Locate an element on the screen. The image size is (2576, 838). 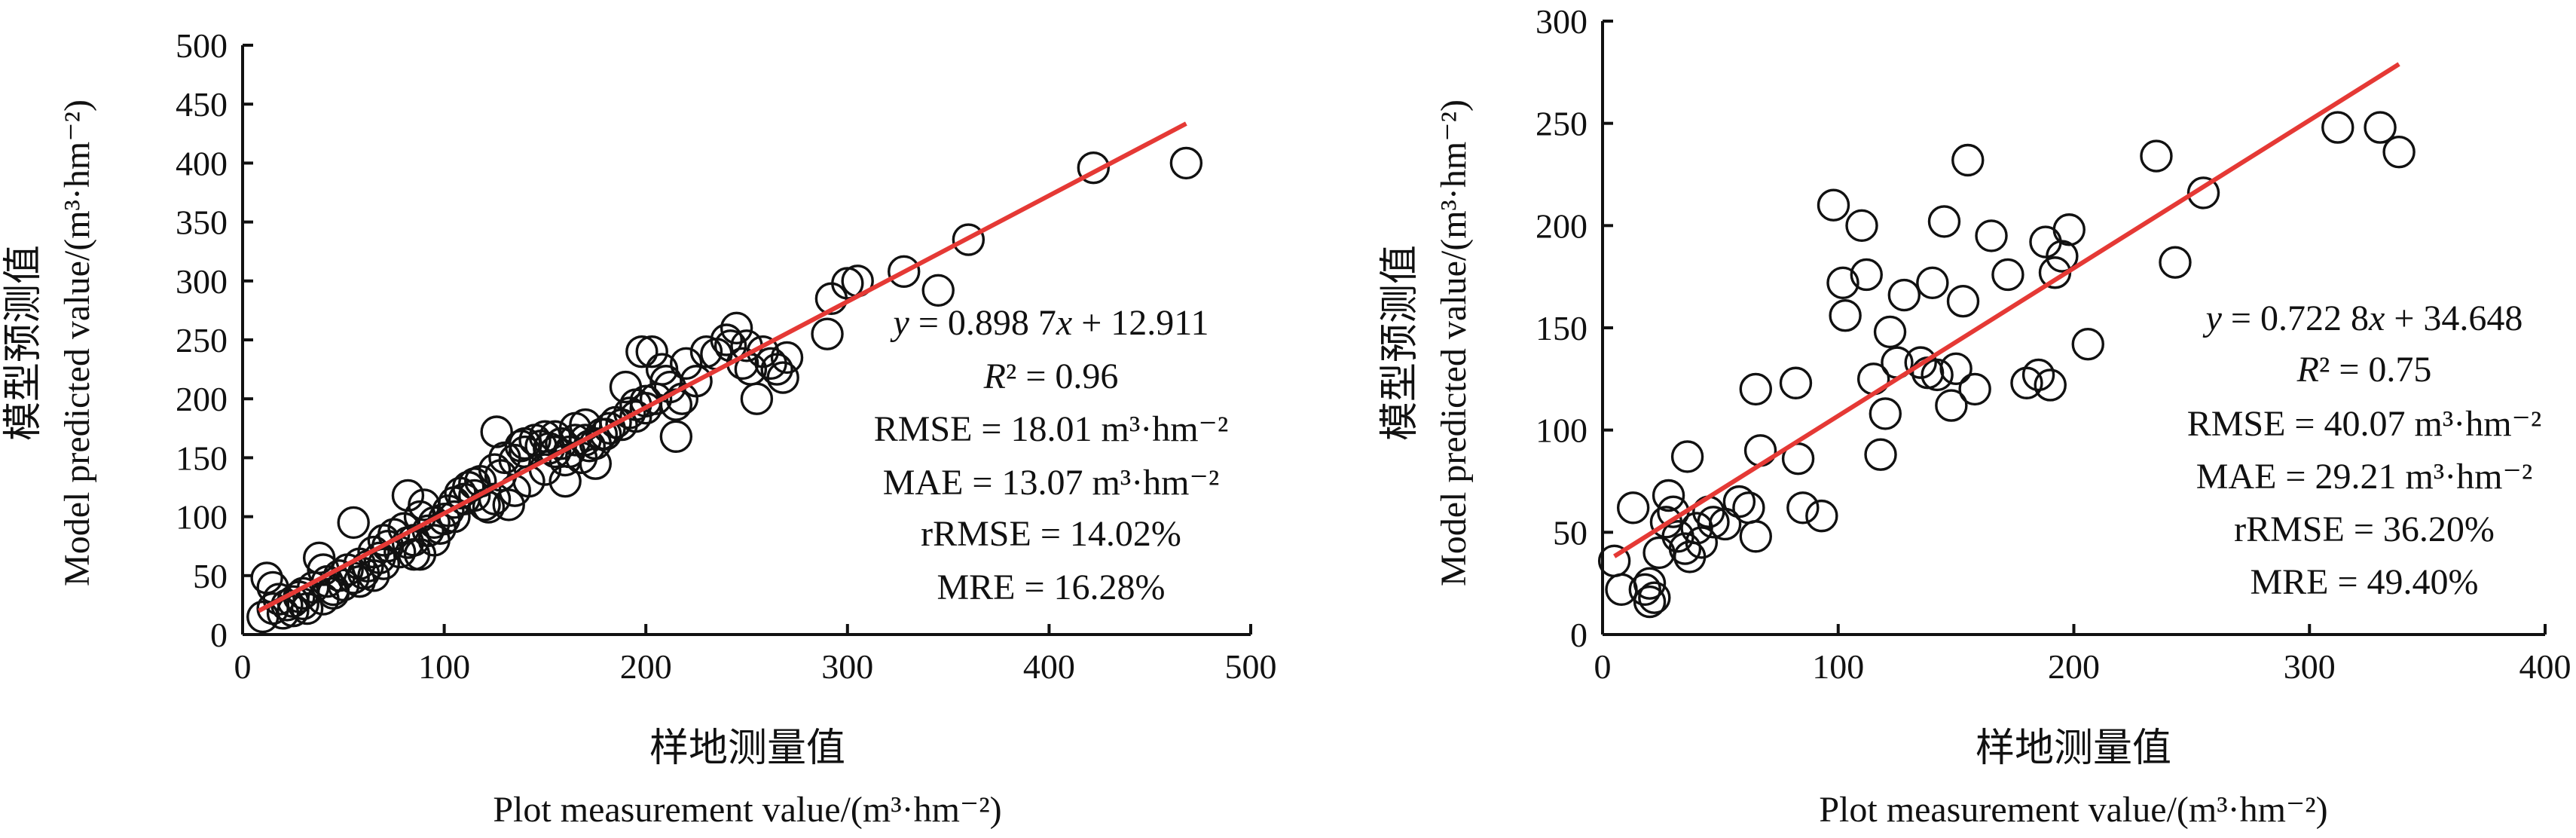
right-rrmse: rRMSE = 36.20% is located at coordinates (2364, 529).